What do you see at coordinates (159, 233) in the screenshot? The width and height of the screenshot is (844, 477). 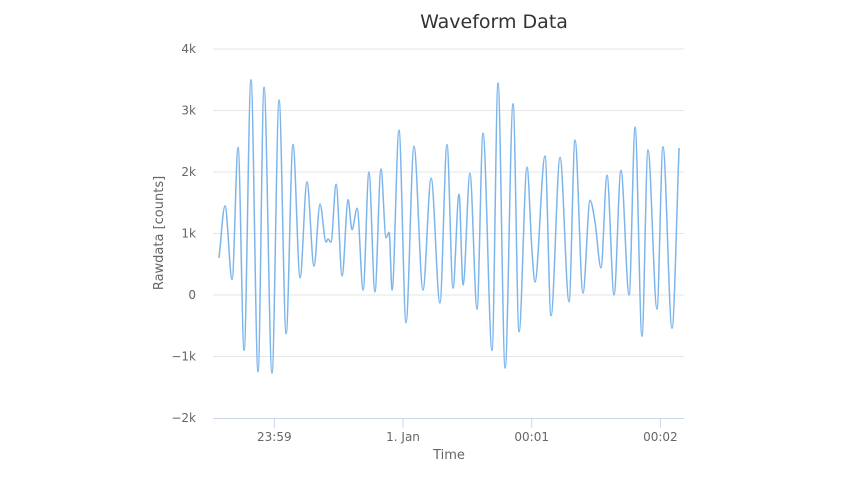 I see `y-axis-title: Rawdata [counts]` at bounding box center [159, 233].